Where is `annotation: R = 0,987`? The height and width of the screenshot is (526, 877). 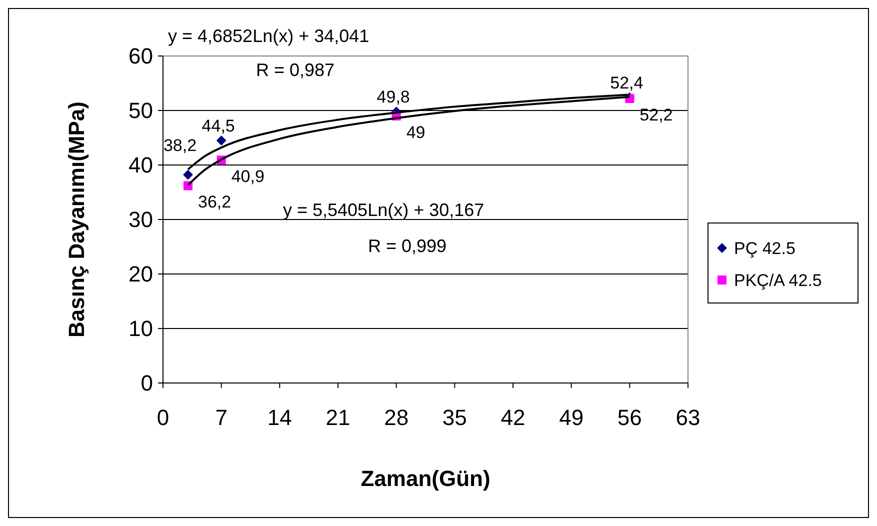 annotation: R = 0,987 is located at coordinates (295, 70).